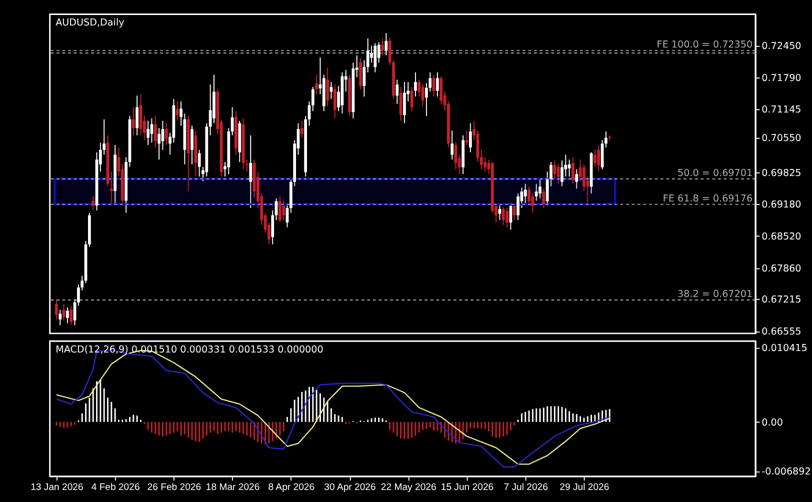  Describe the element at coordinates (350, 488) in the screenshot. I see `category-label: 30 Apr 2026` at that location.